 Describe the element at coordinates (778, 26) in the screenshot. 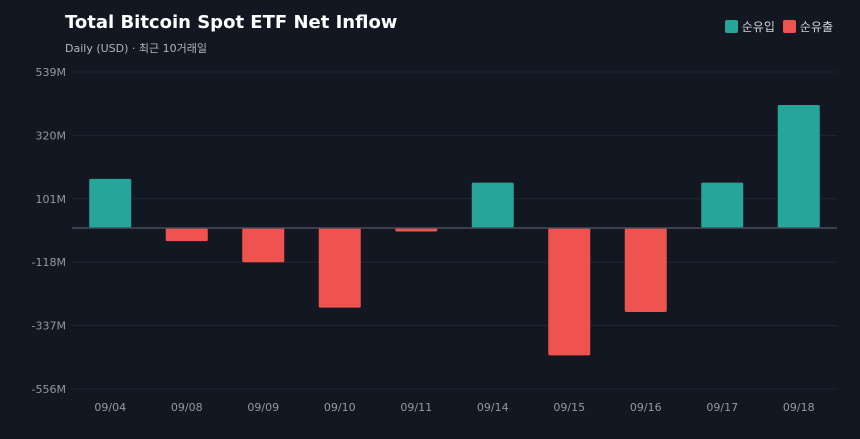

I see `chart-legend: 순유입 순유출` at that location.